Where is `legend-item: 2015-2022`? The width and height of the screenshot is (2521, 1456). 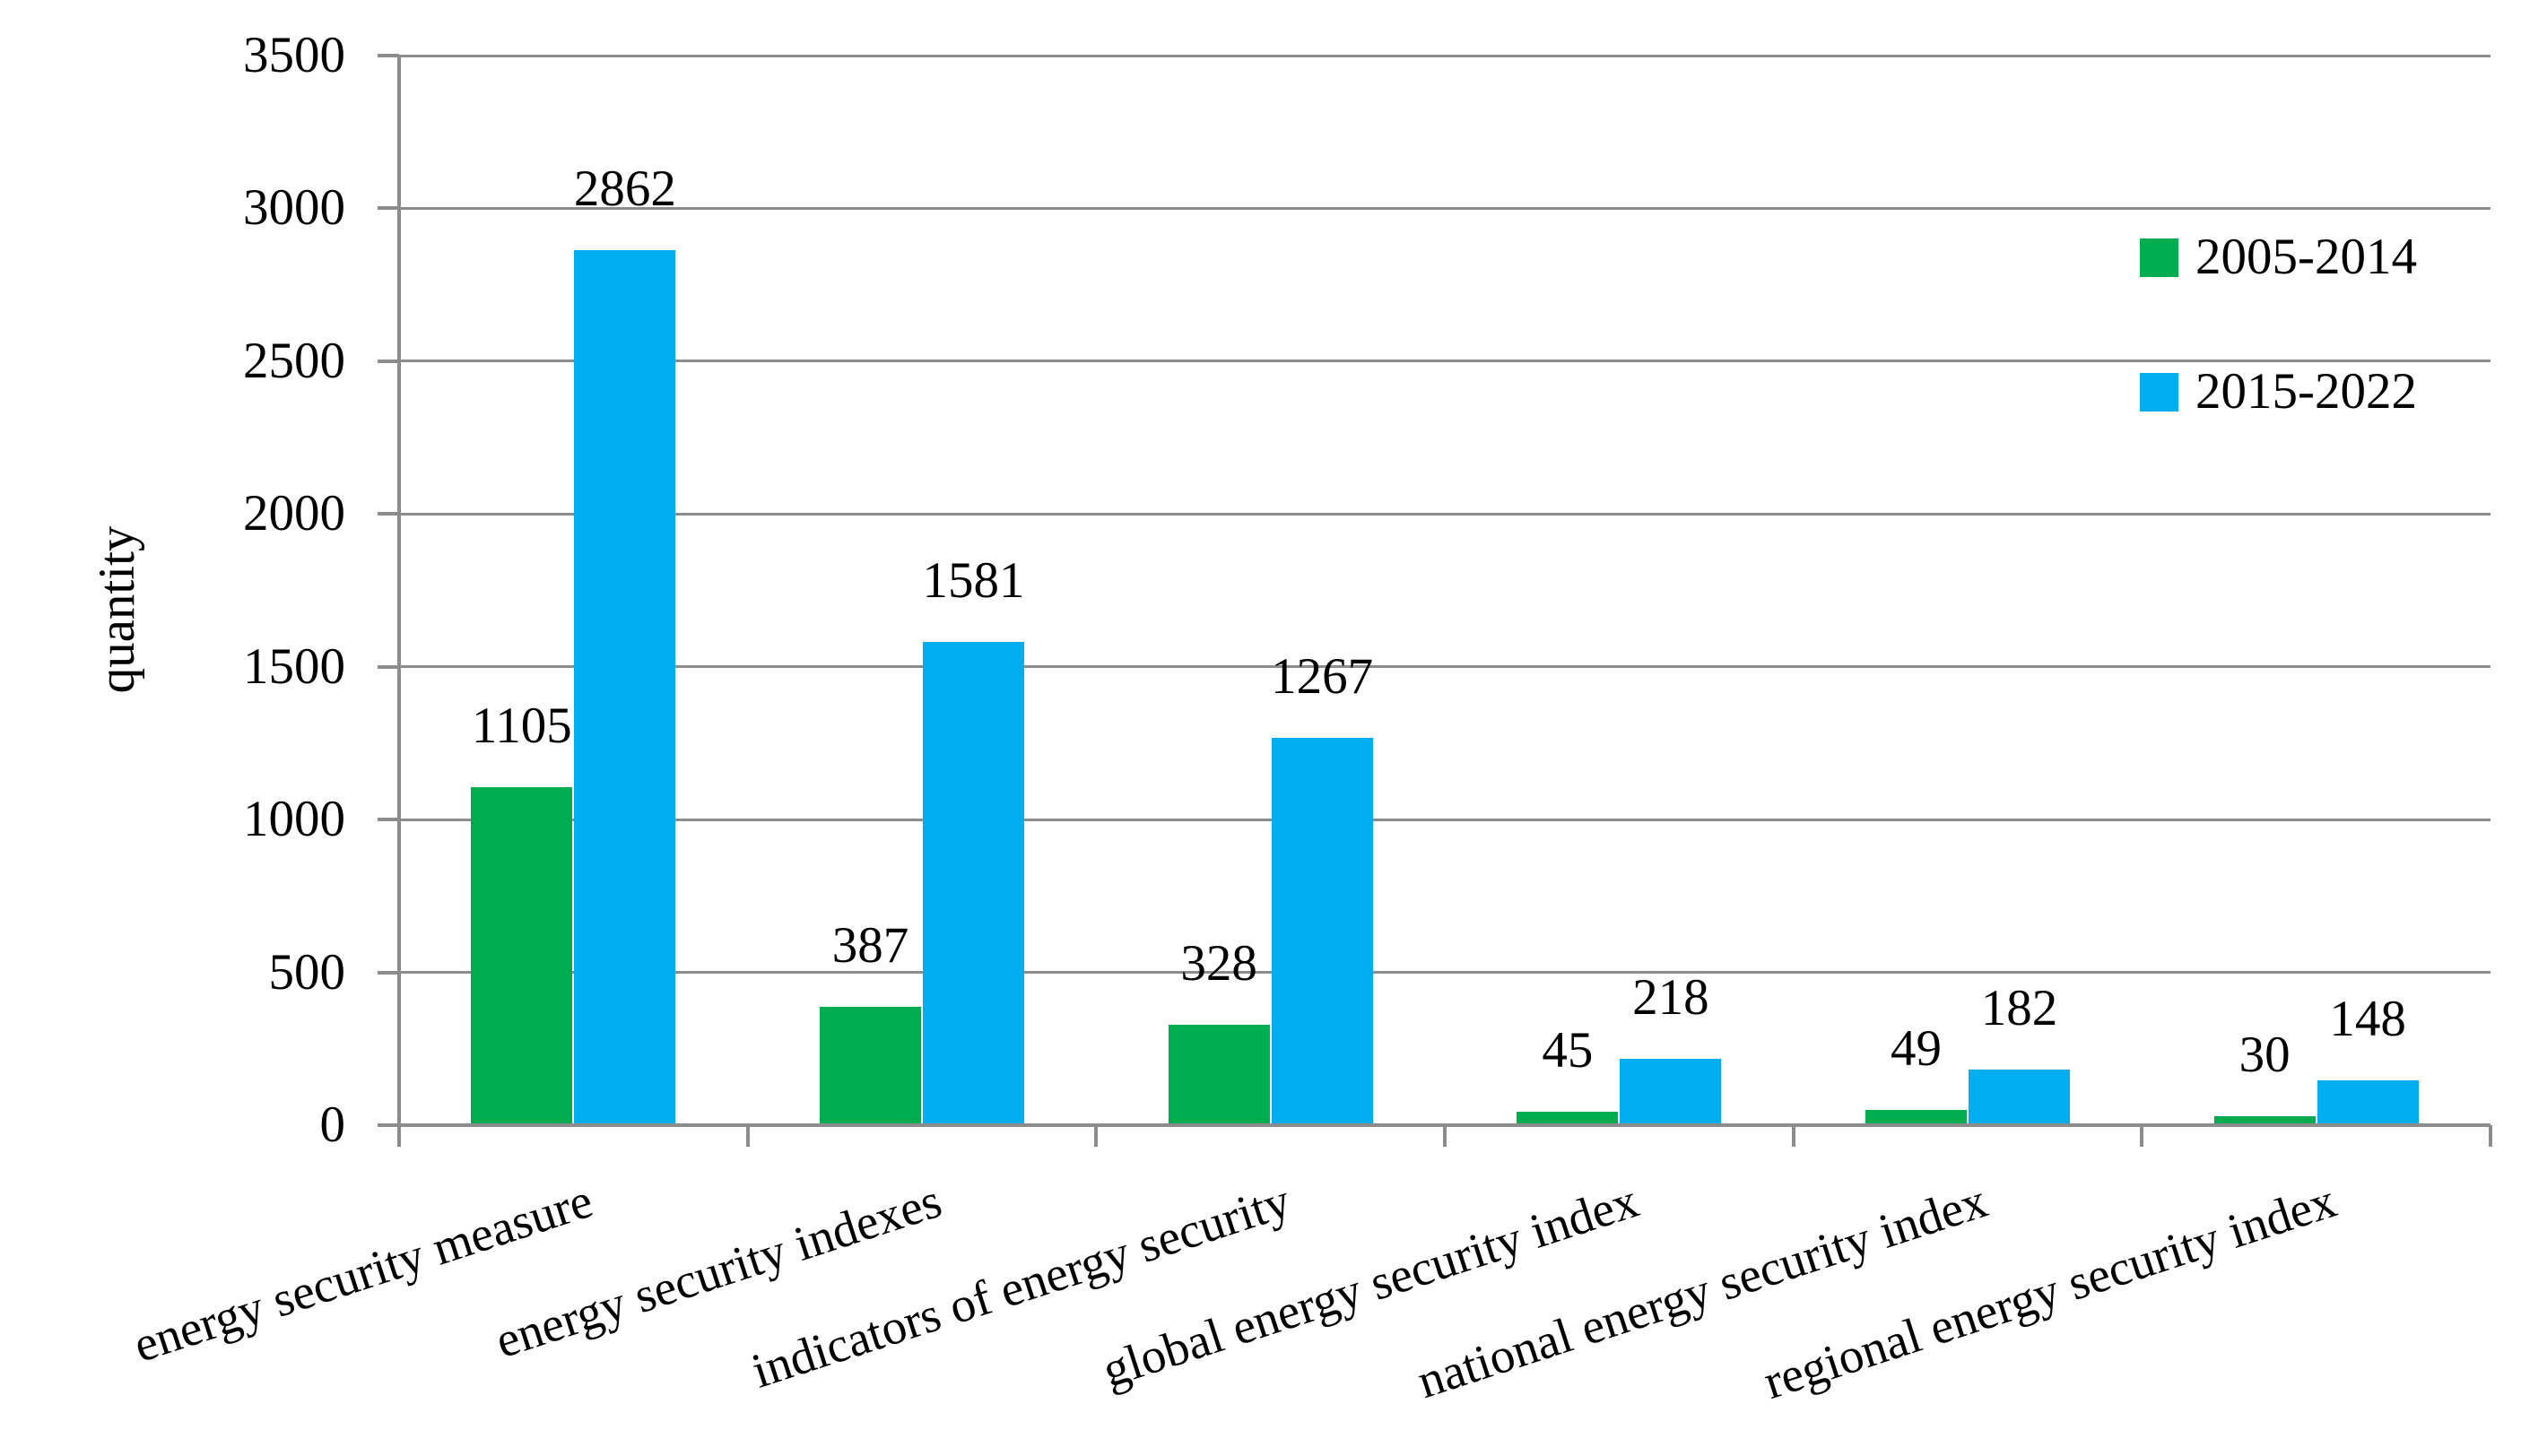 legend-item: 2015-2022 is located at coordinates (2278, 392).